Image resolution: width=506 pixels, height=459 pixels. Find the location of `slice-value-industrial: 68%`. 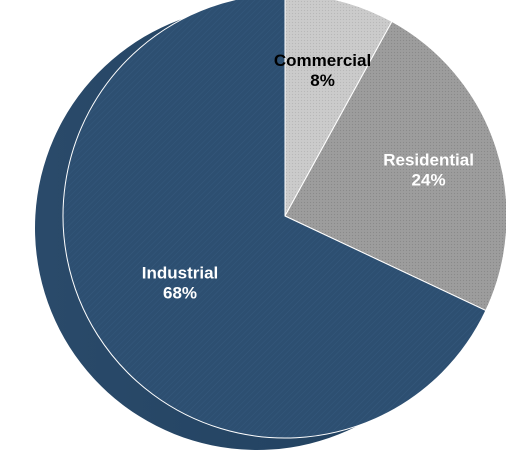

slice-value-industrial: 68% is located at coordinates (180, 293).